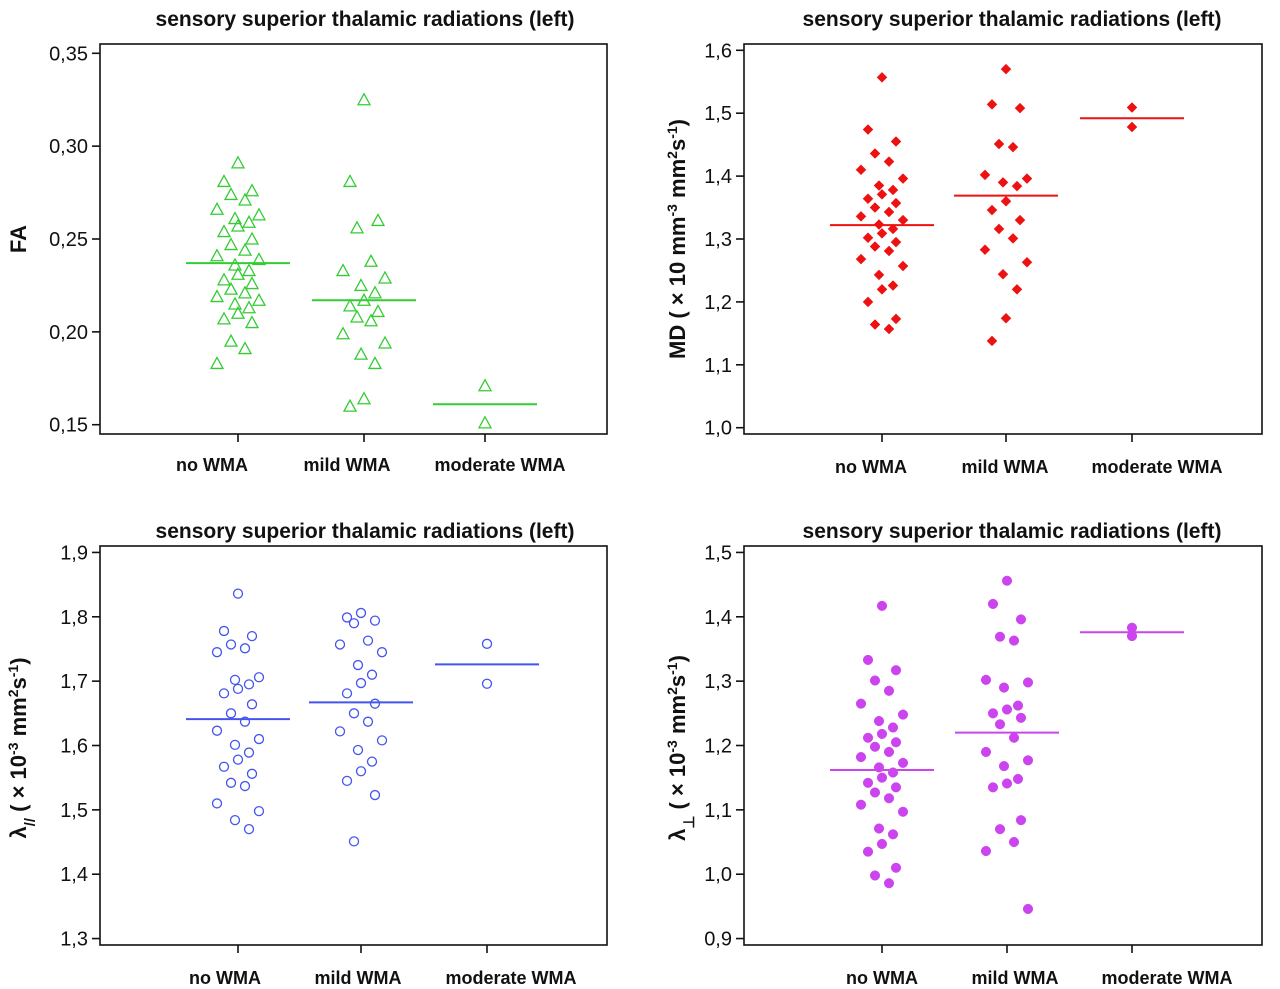 This screenshot has height=989, width=1280. What do you see at coordinates (68, 240) in the screenshot?
I see `y-tick-label: 0,25` at bounding box center [68, 240].